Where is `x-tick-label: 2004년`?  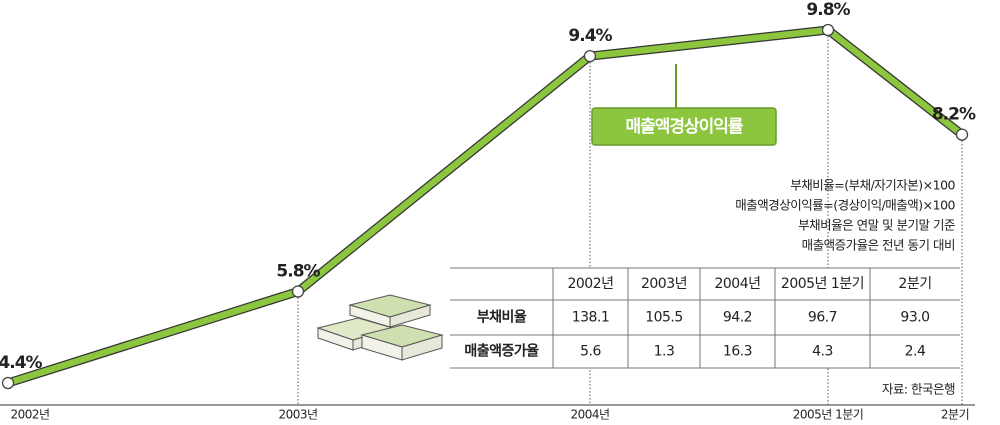 x-tick-label: 2004년 is located at coordinates (589, 415).